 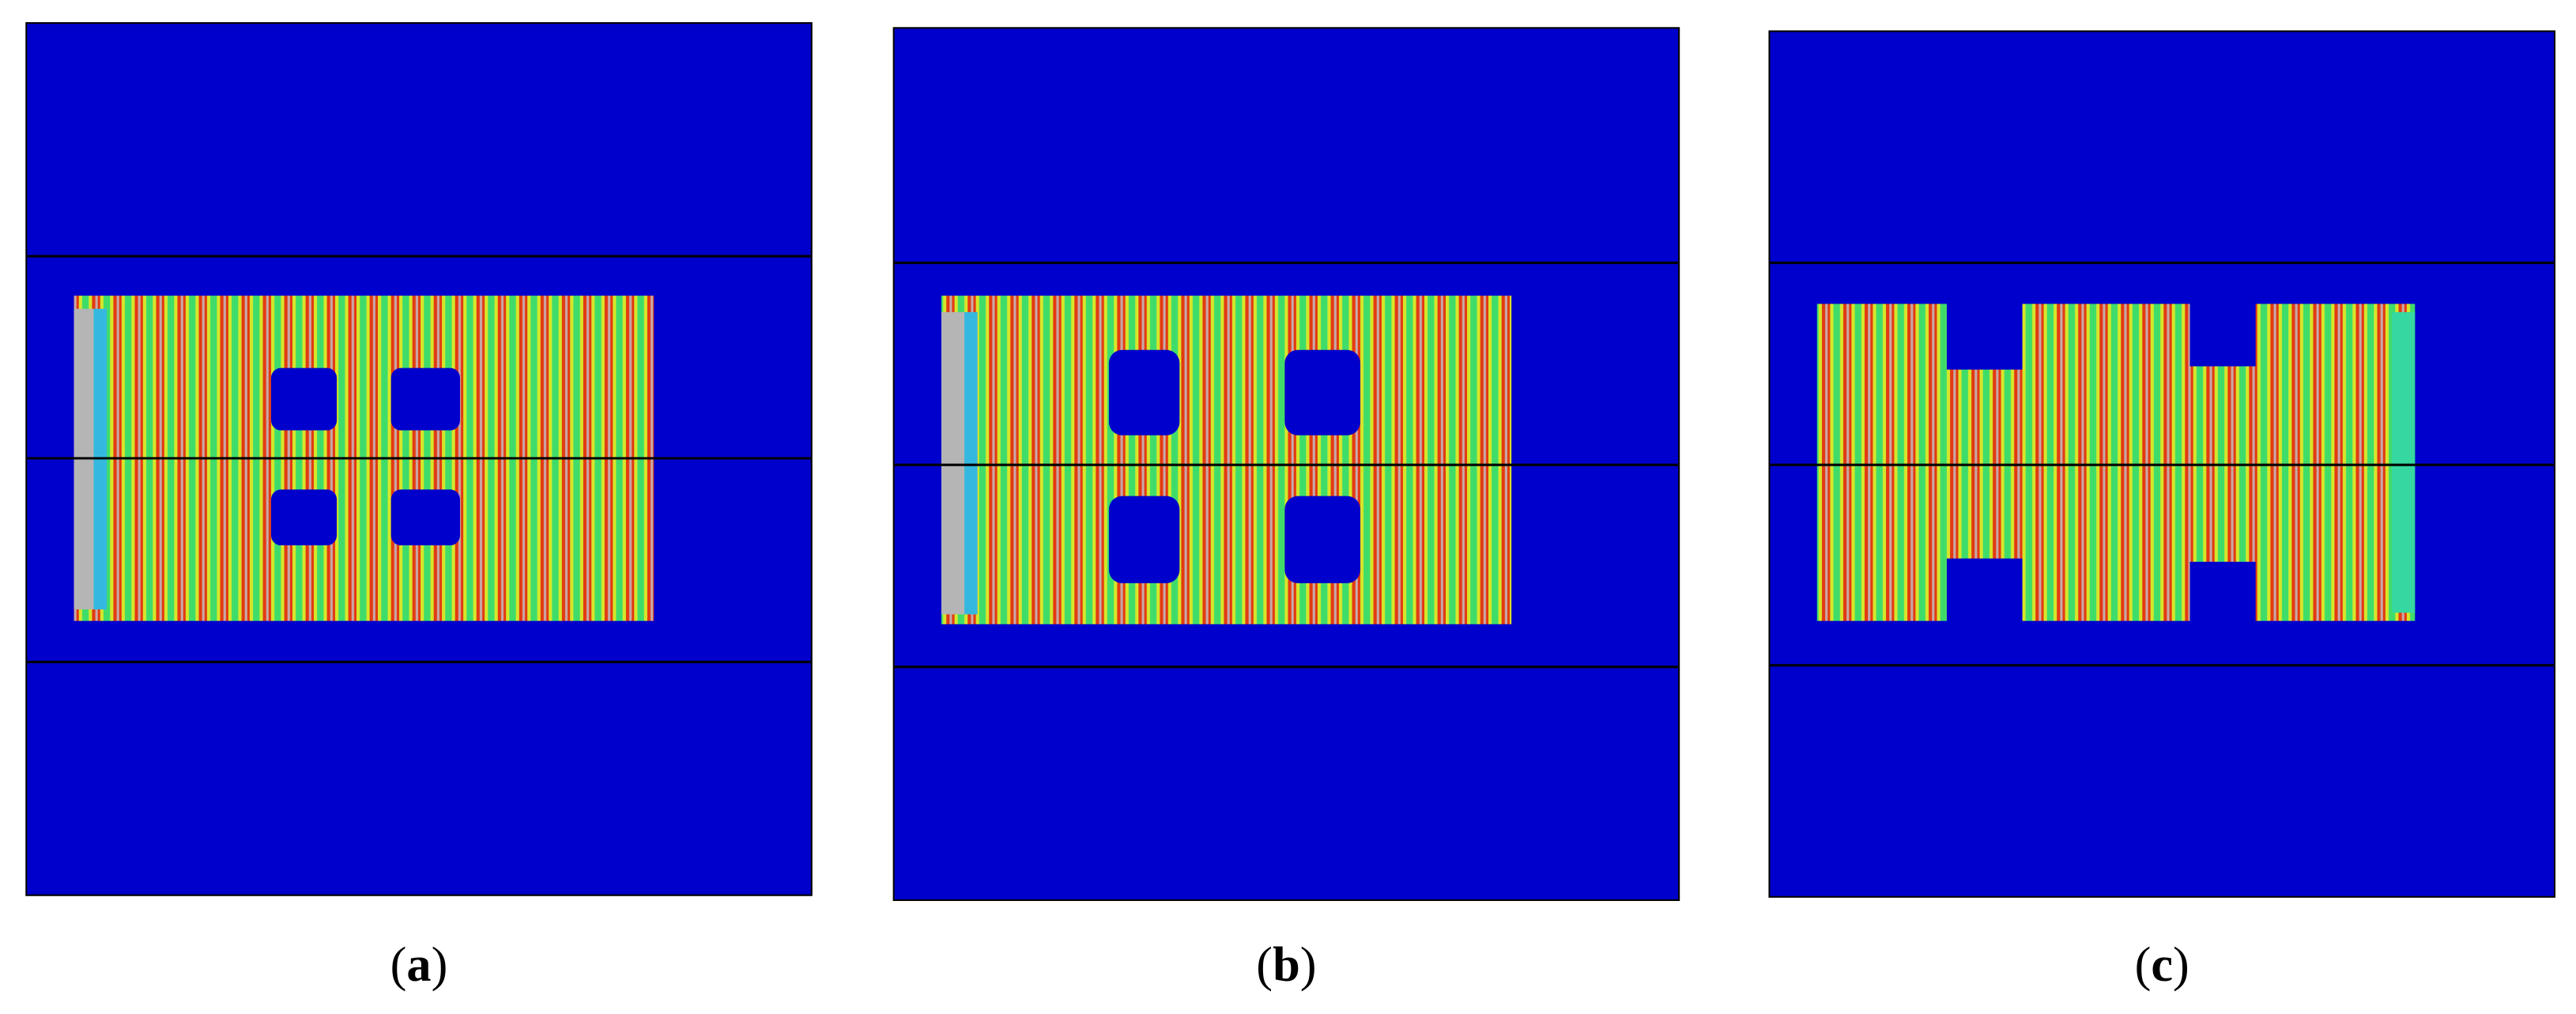 I want to click on label-letter: b, so click(x=1286, y=964).